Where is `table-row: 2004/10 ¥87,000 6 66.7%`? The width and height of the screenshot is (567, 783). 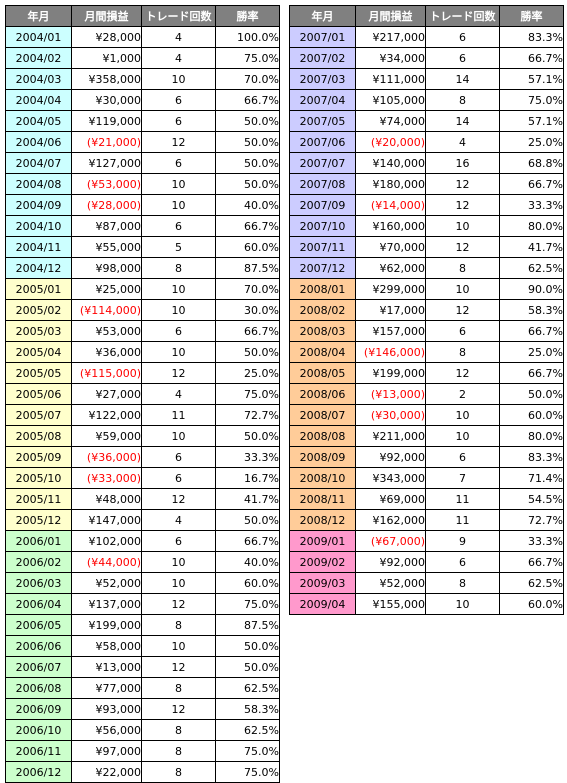 table-row: 2004/10 ¥87,000 6 66.7% is located at coordinates (142, 226).